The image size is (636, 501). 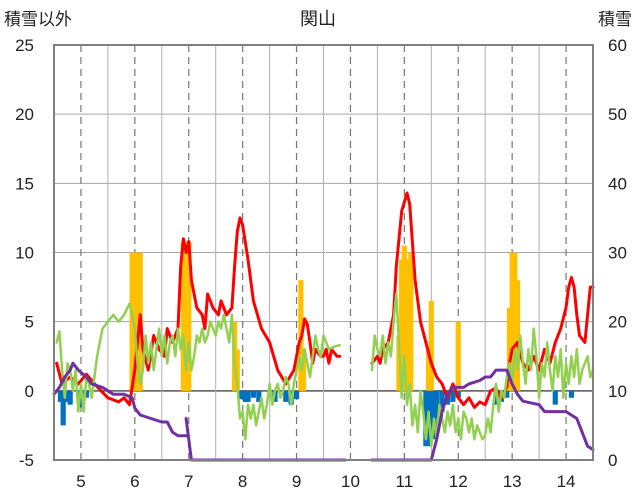 What do you see at coordinates (566, 481) in the screenshot?
I see `x-tick-label: 14` at bounding box center [566, 481].